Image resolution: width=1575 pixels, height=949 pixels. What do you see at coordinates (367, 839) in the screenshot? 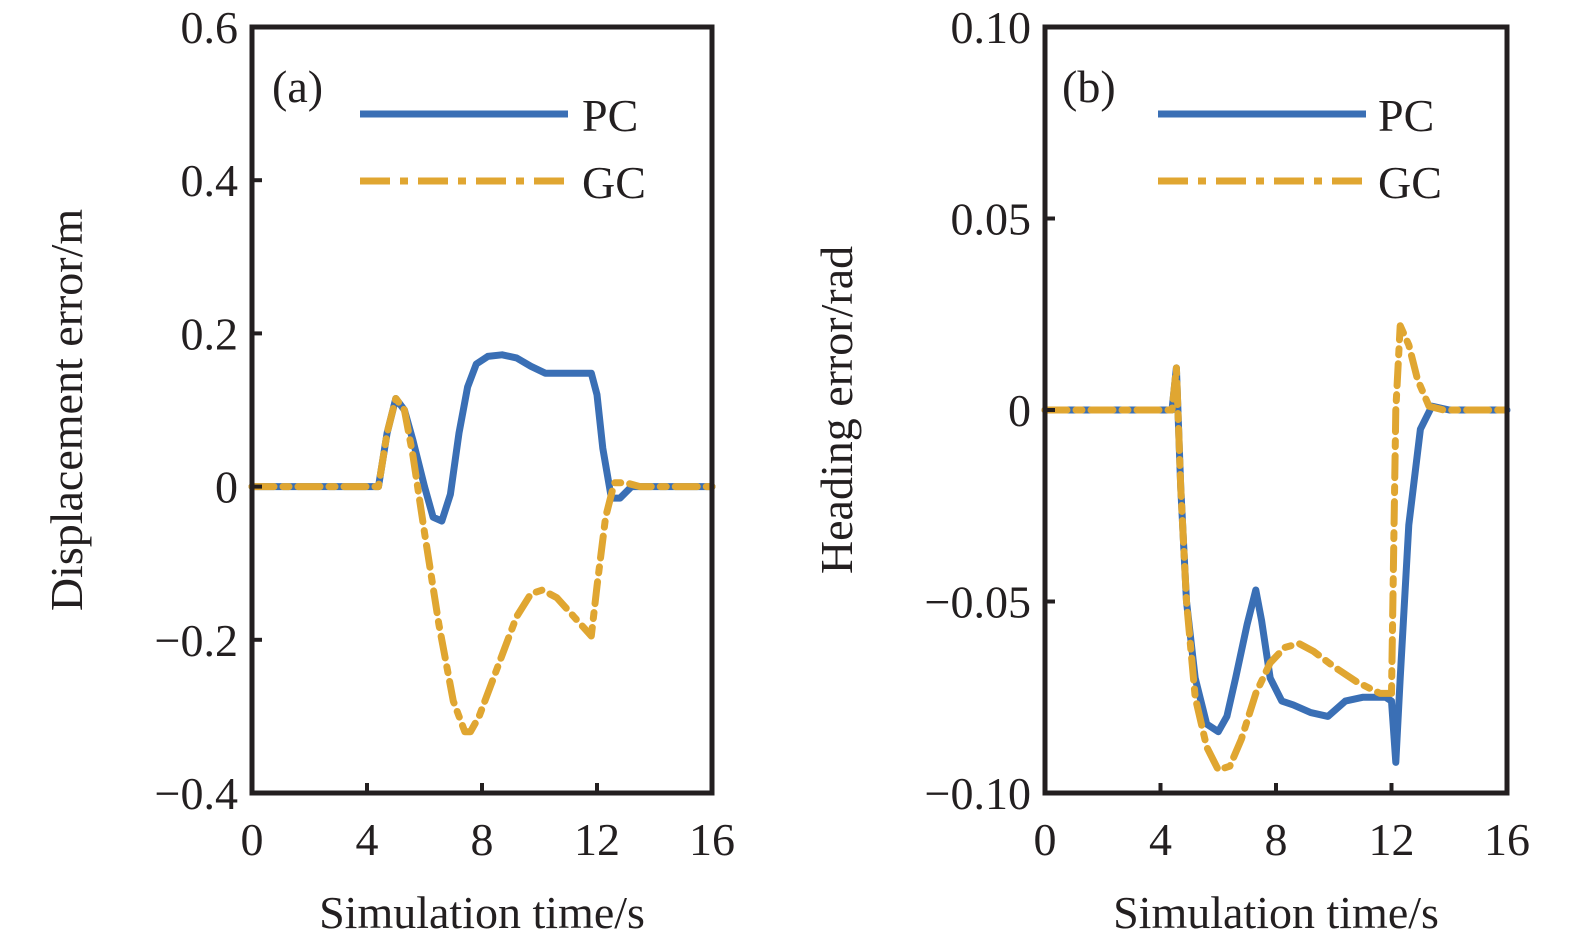
I see `panel-a-x-tick-label: 4` at bounding box center [367, 839].